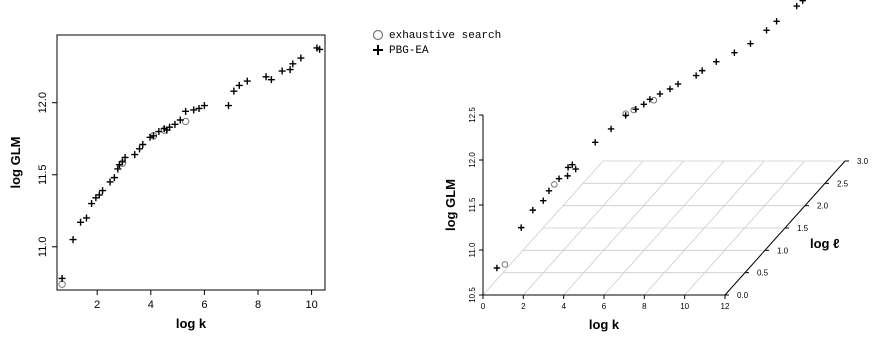 The width and height of the screenshot is (872, 339). I want to click on y-tick-label: 12.5, so click(472, 115).